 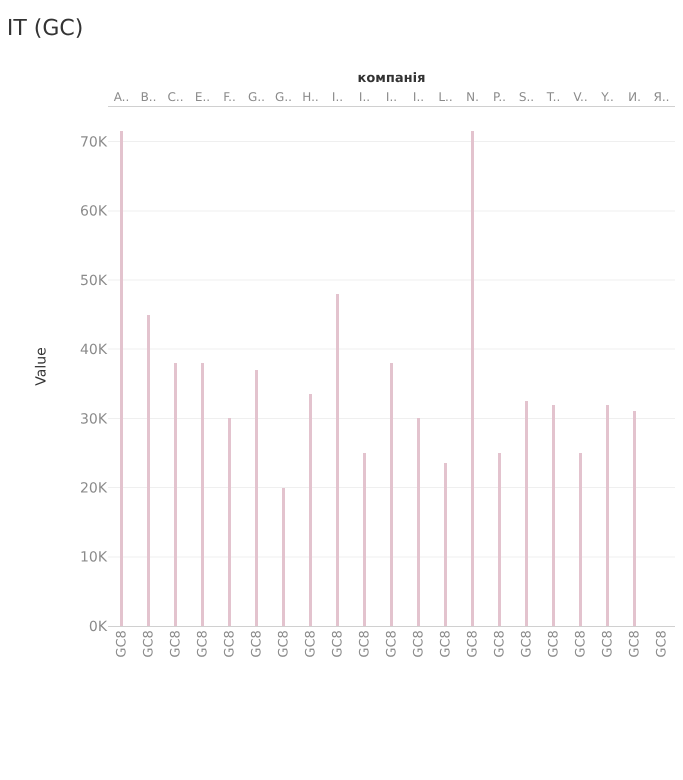 What do you see at coordinates (607, 97) in the screenshot?
I see `x-tick-label: Y..` at bounding box center [607, 97].